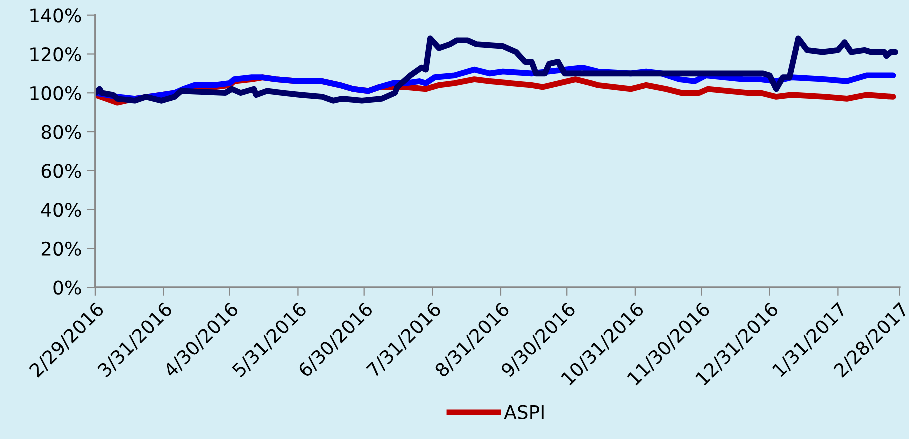 The height and width of the screenshot is (439, 909). Describe the element at coordinates (62, 249) in the screenshot. I see `y-tick-label: 20%` at that location.